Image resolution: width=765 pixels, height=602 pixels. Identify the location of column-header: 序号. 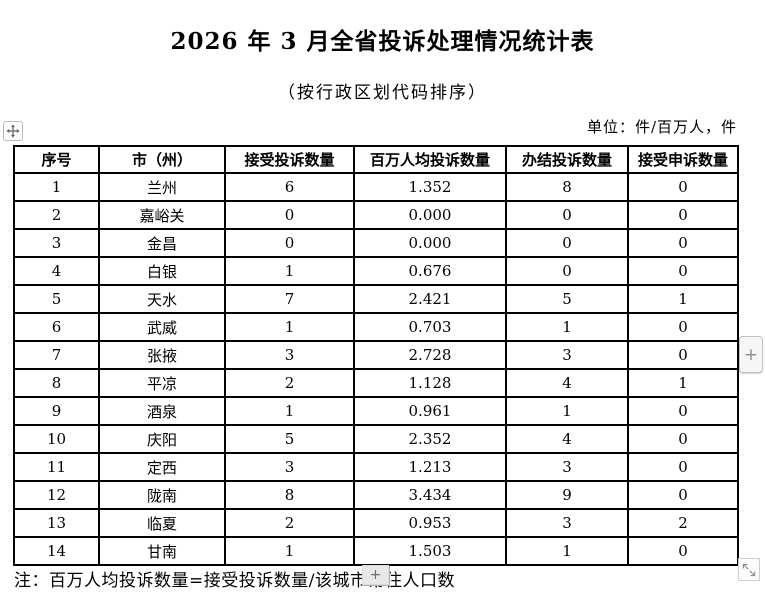
(56, 159).